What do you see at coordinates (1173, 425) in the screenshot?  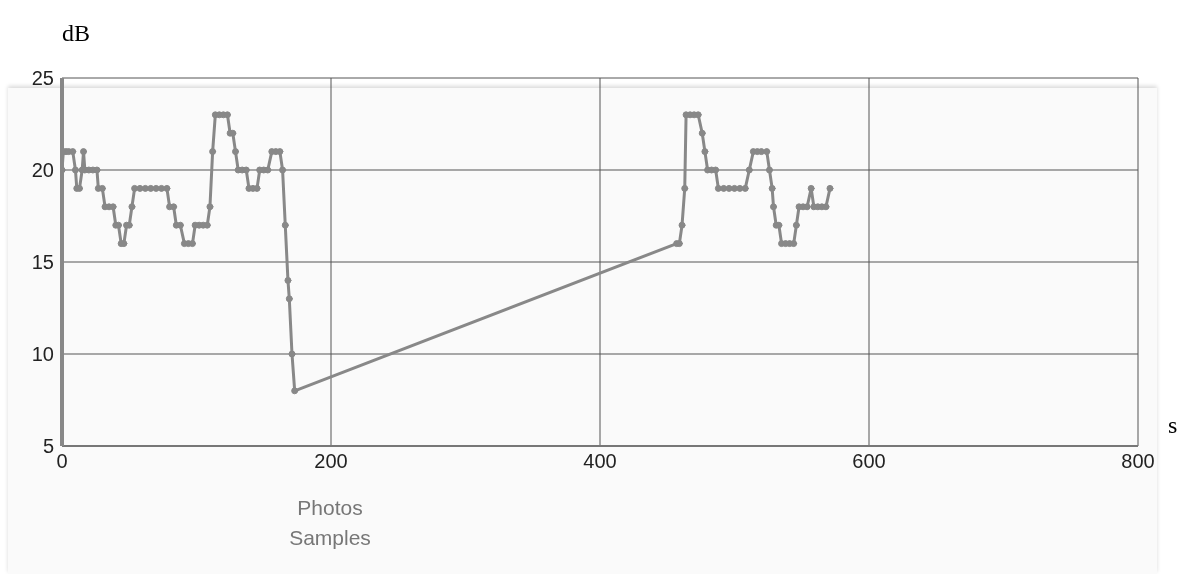 I see `x-axis-title: s` at bounding box center [1173, 425].